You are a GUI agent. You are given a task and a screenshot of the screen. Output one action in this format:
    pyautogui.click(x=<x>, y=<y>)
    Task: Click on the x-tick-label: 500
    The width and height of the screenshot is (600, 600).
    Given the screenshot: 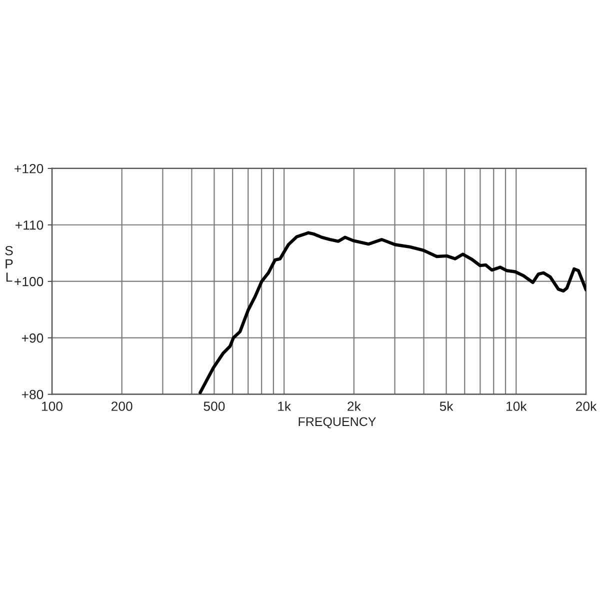 What is the action you would take?
    pyautogui.click(x=214, y=406)
    